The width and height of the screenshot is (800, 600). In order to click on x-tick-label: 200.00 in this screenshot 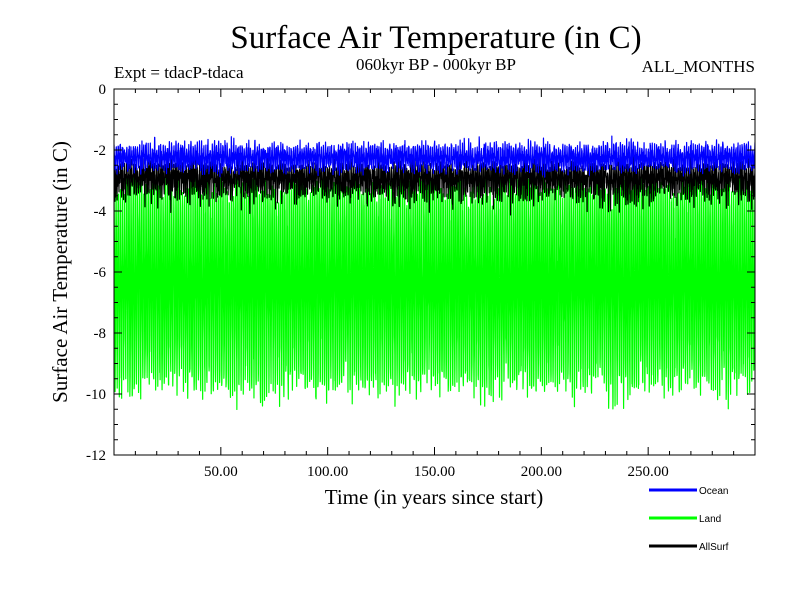, I will do `click(541, 472)`.